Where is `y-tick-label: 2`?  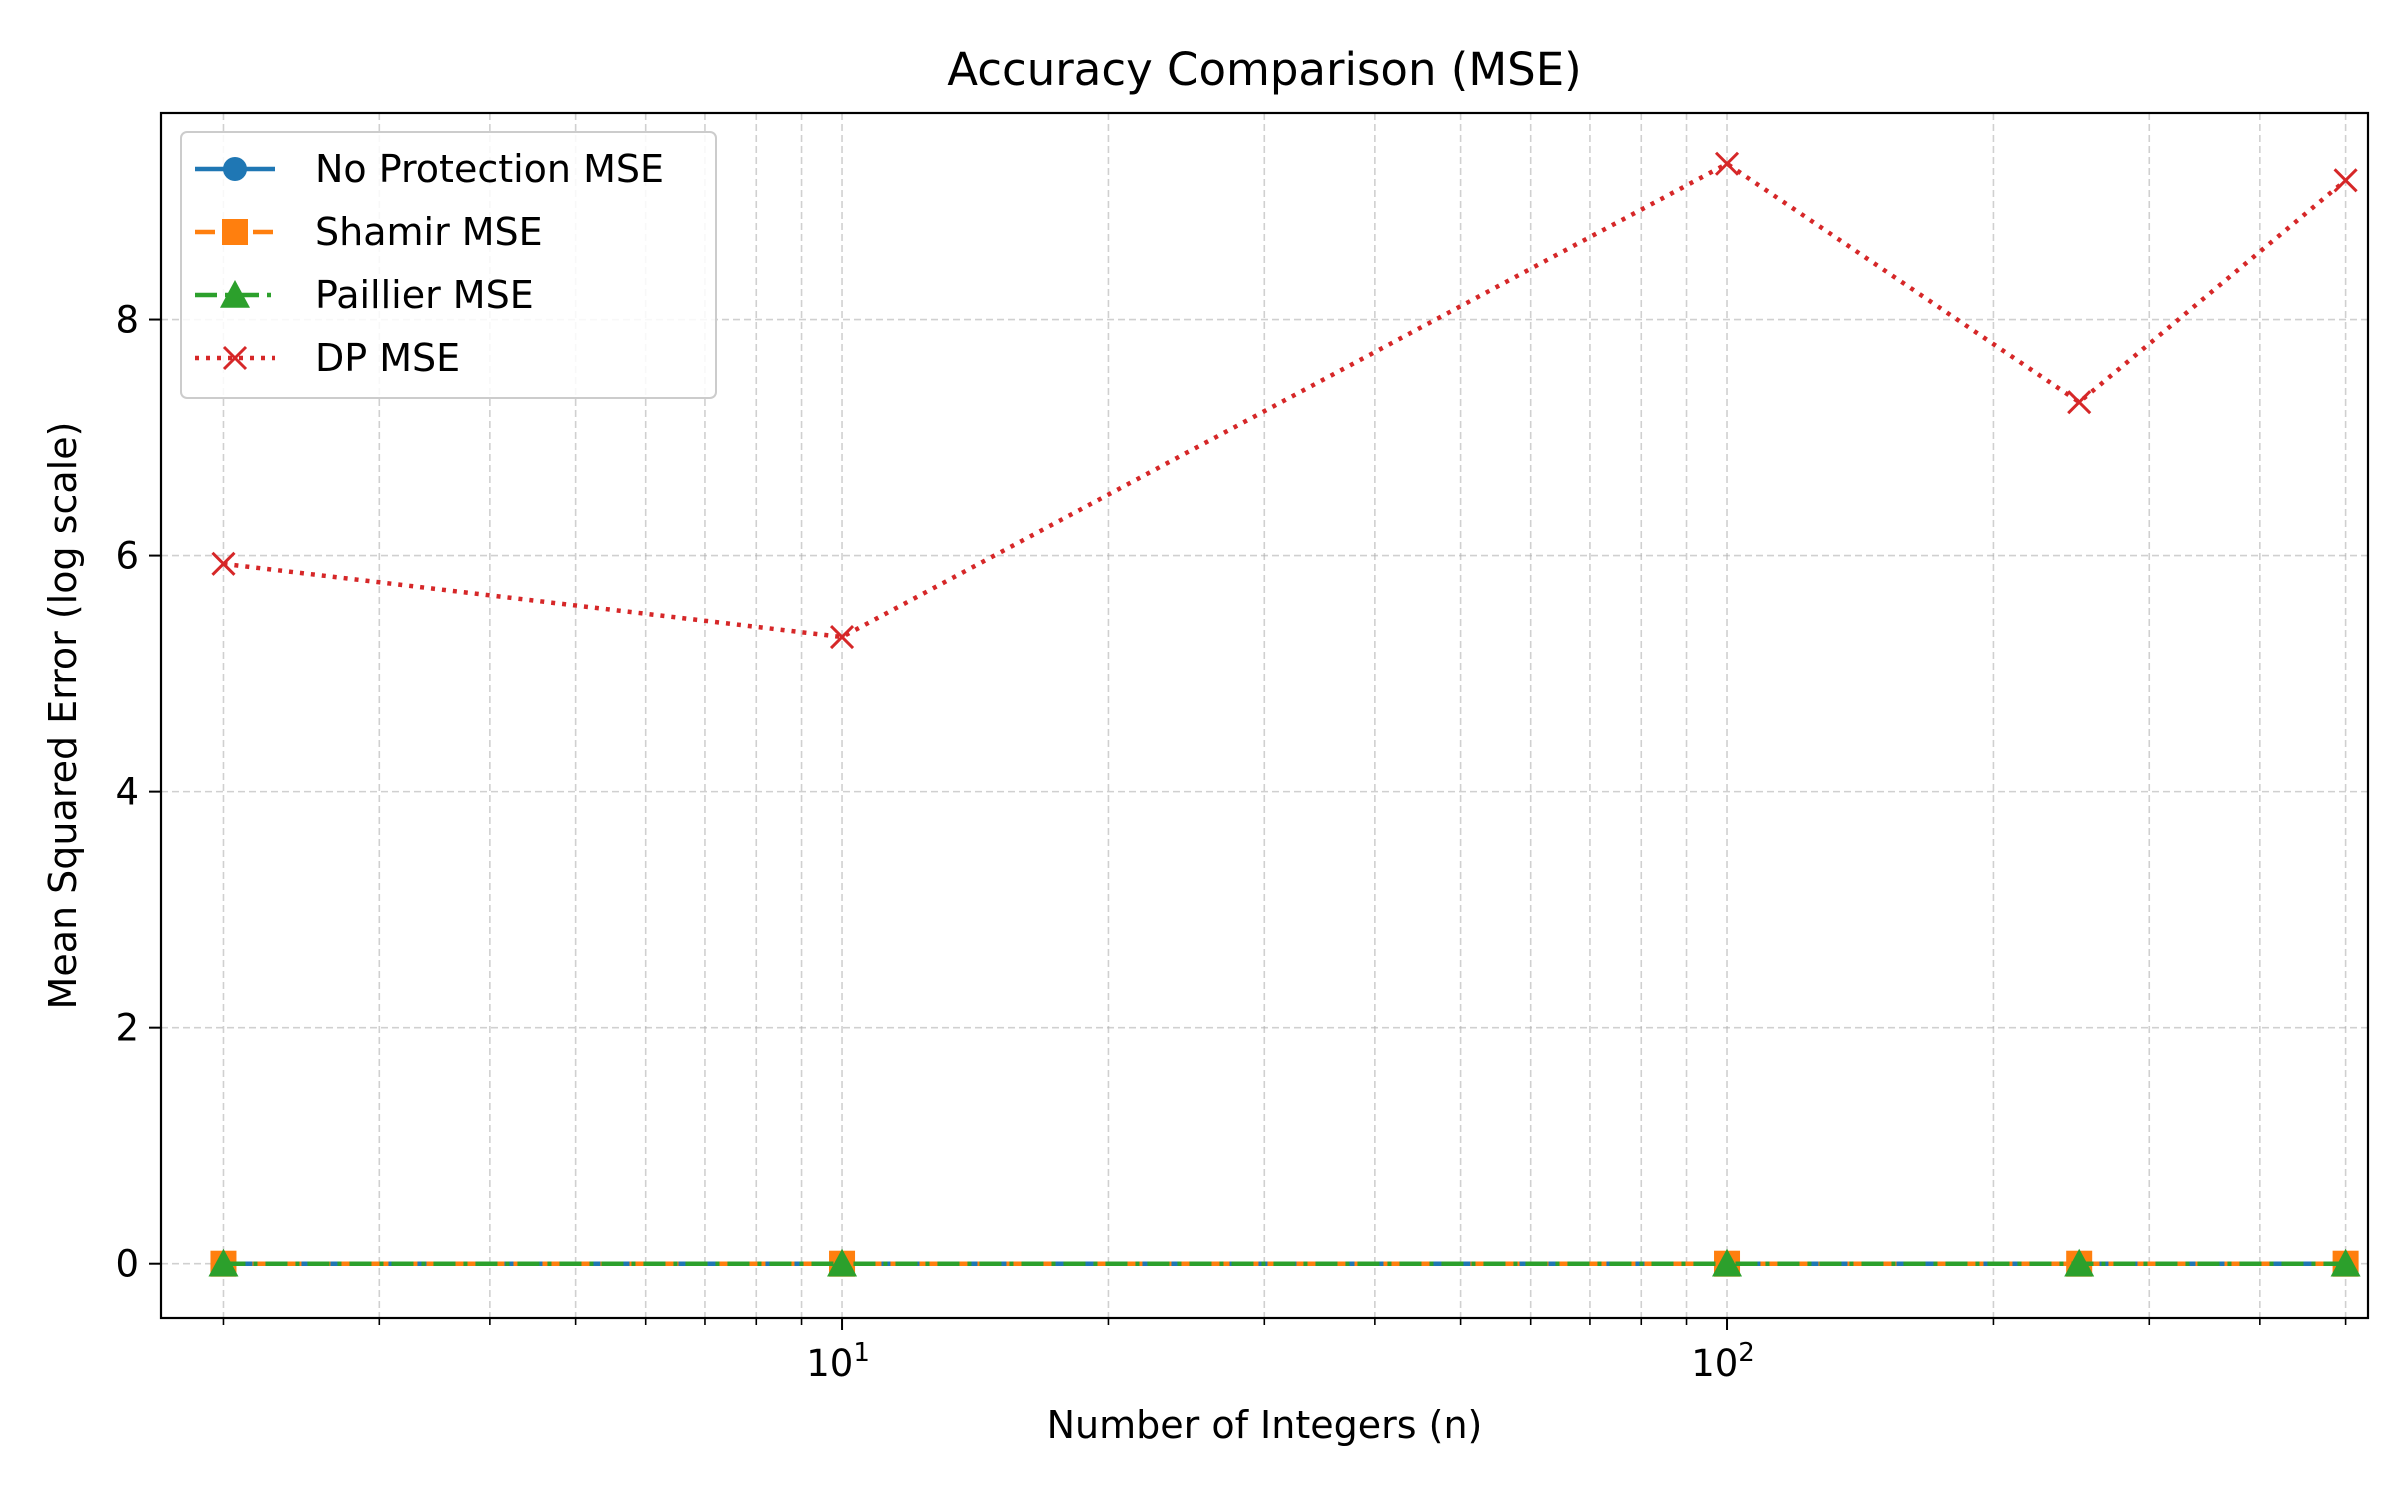
y-tick-label: 2 is located at coordinates (127, 1028).